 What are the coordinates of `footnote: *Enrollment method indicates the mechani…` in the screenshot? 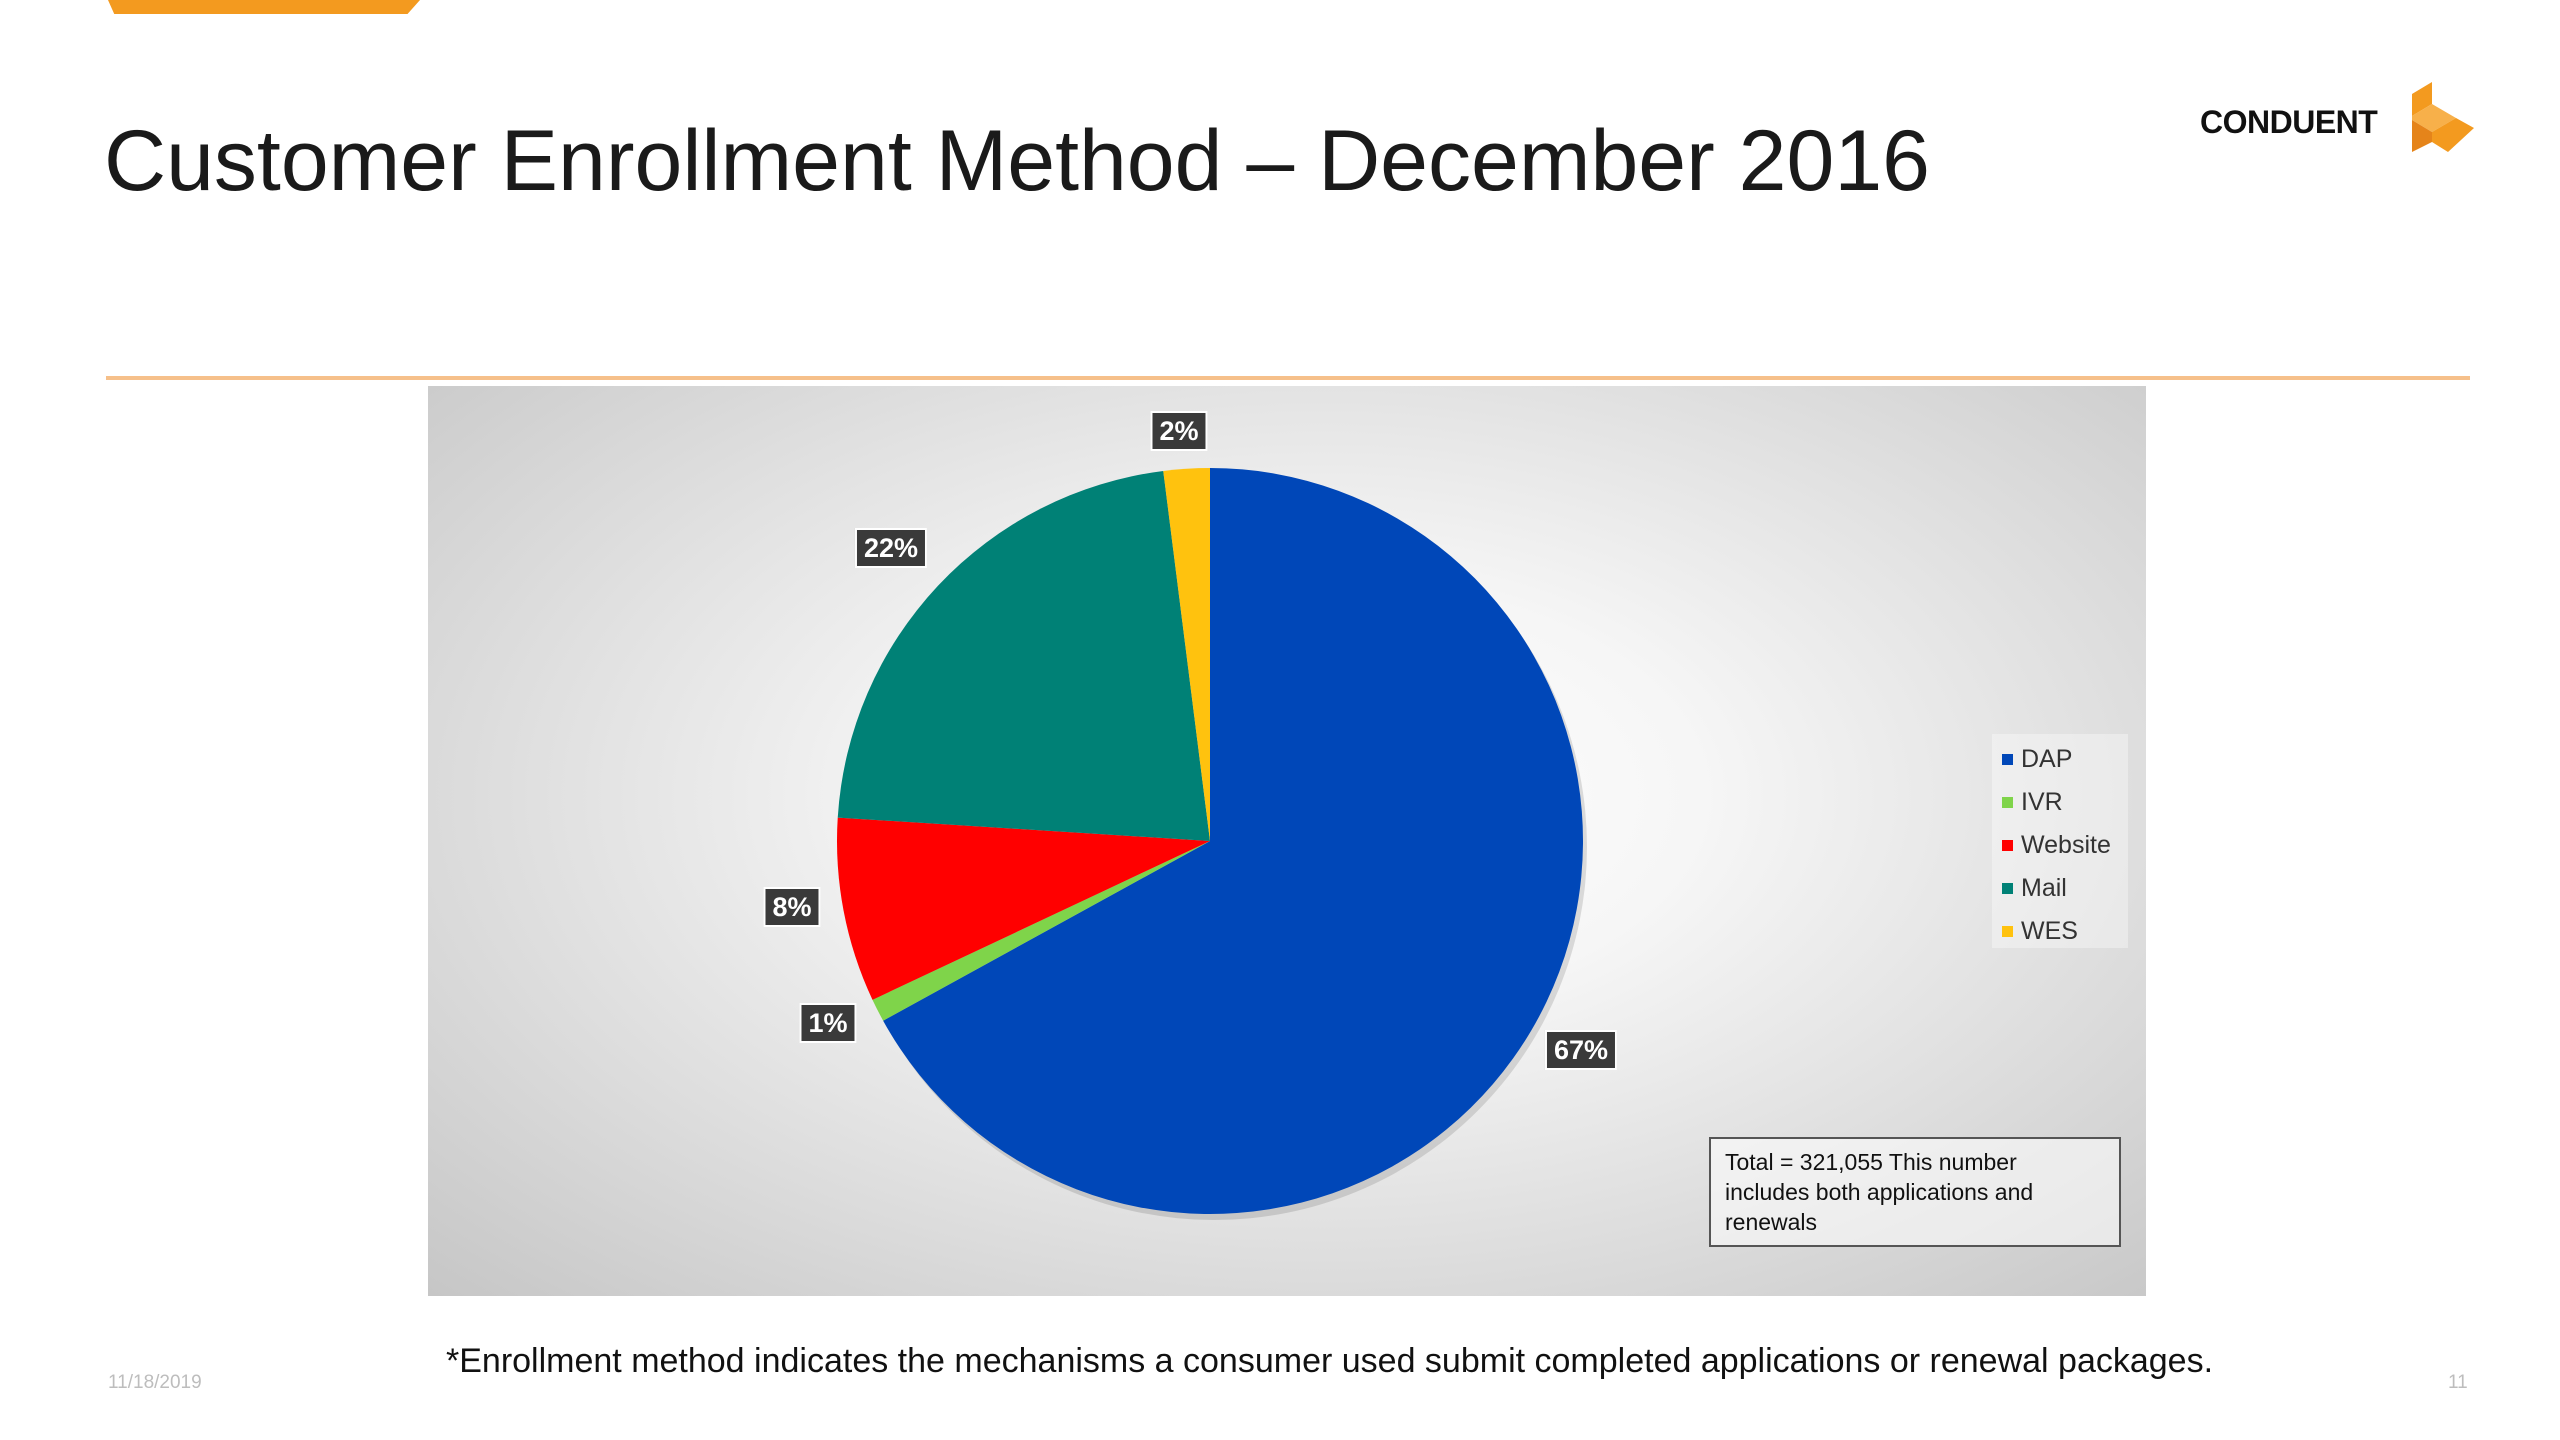 It's located at (1330, 1361).